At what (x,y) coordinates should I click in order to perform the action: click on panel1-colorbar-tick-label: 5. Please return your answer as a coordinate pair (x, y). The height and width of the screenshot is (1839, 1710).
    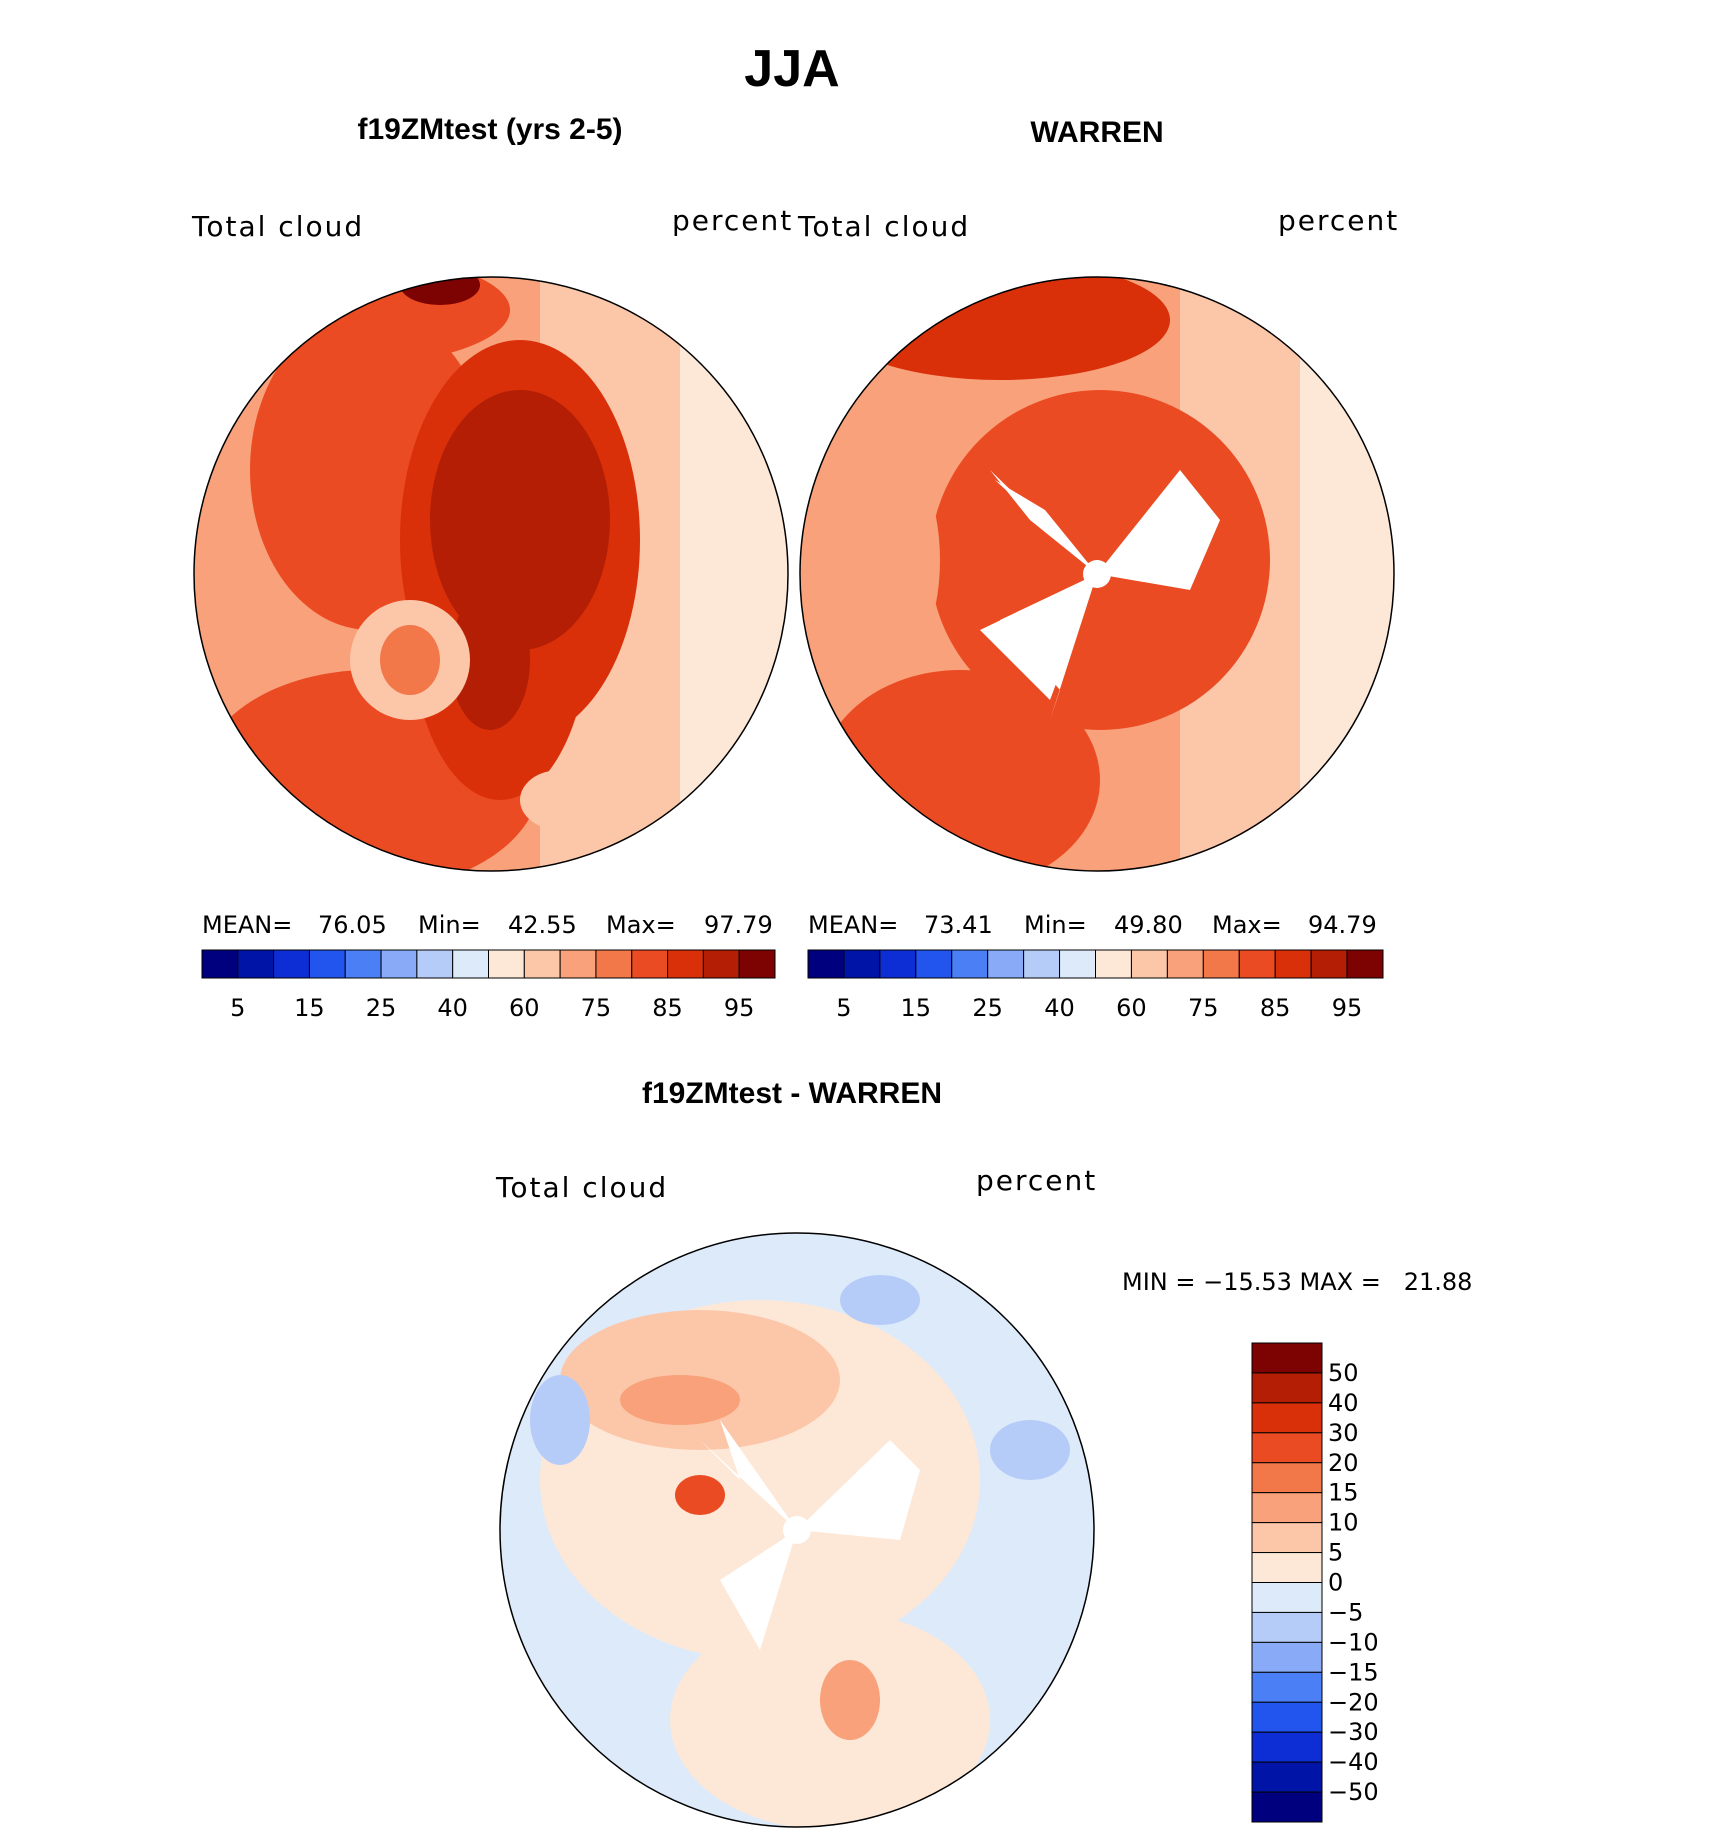
    Looking at the image, I should click on (237, 1008).